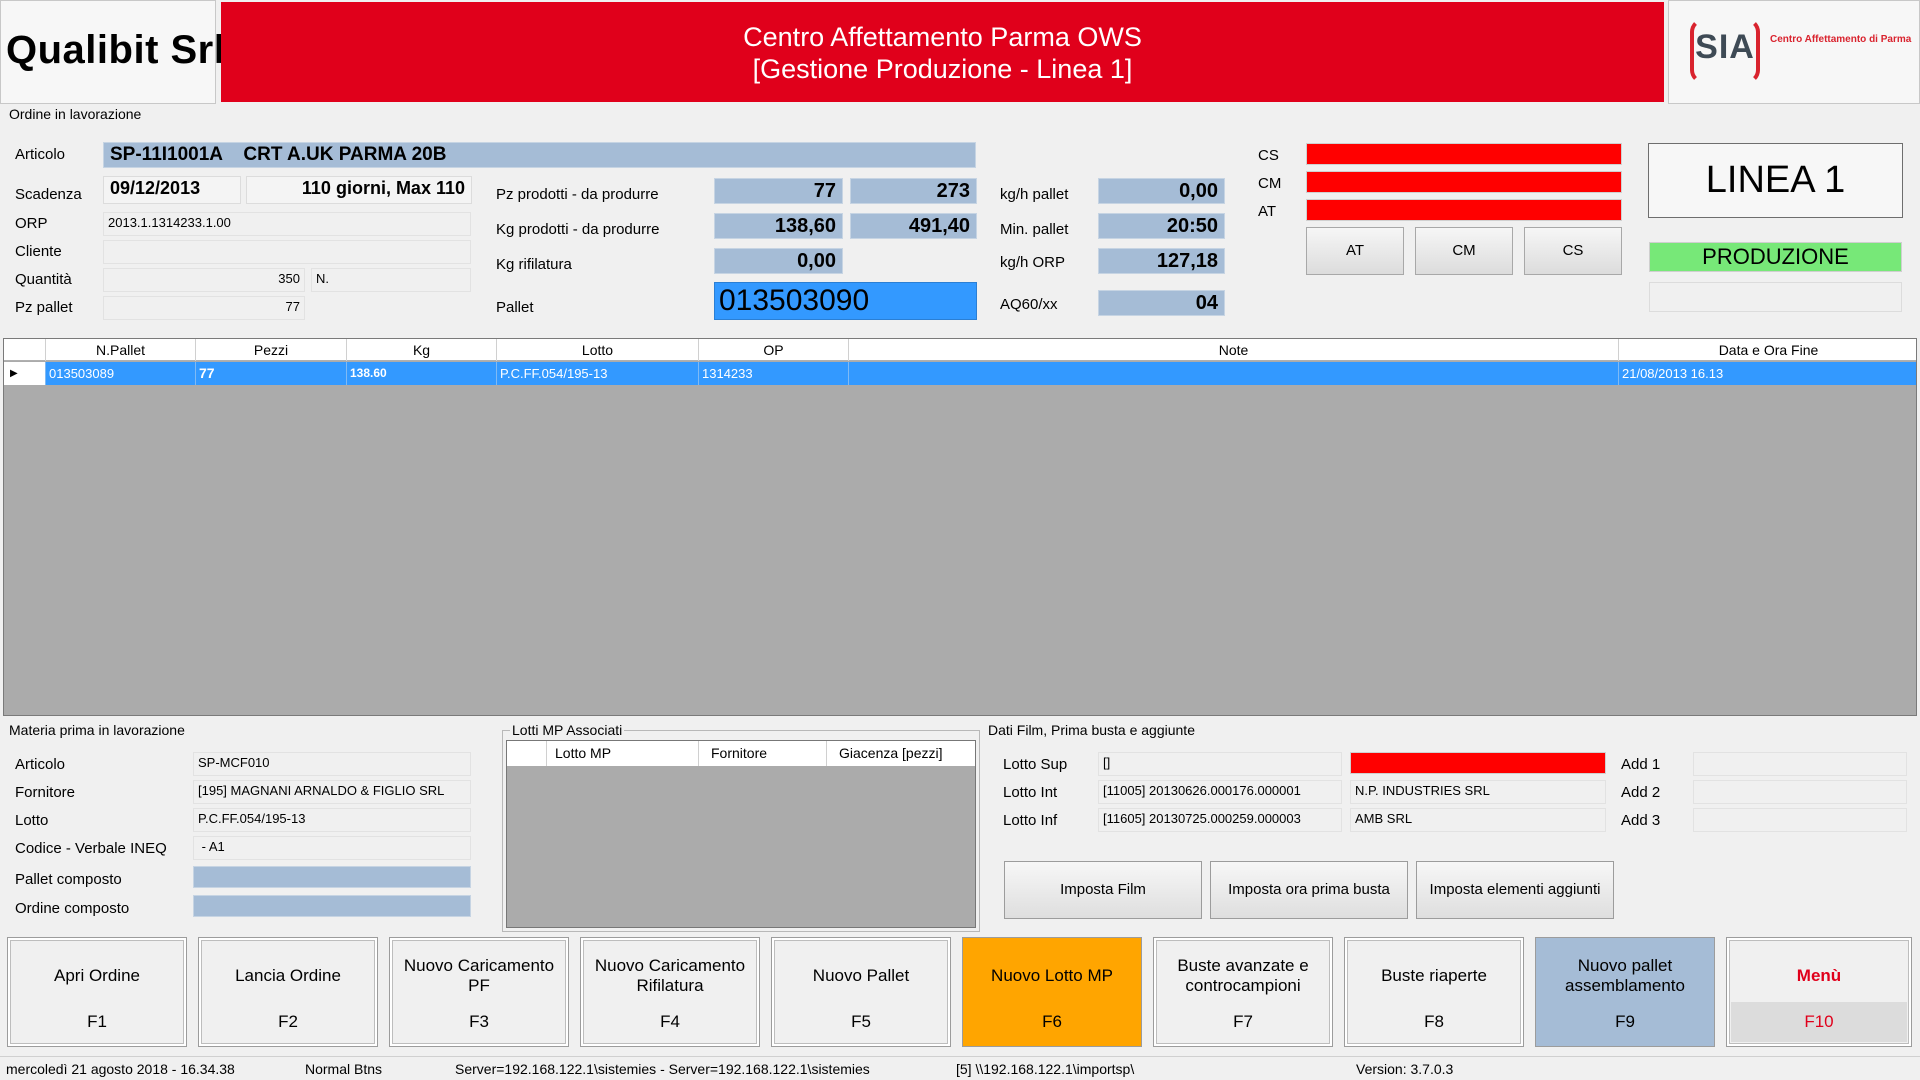 The width and height of the screenshot is (1920, 1080). What do you see at coordinates (121, 350) in the screenshot?
I see `col-npallet: N.Pallet` at bounding box center [121, 350].